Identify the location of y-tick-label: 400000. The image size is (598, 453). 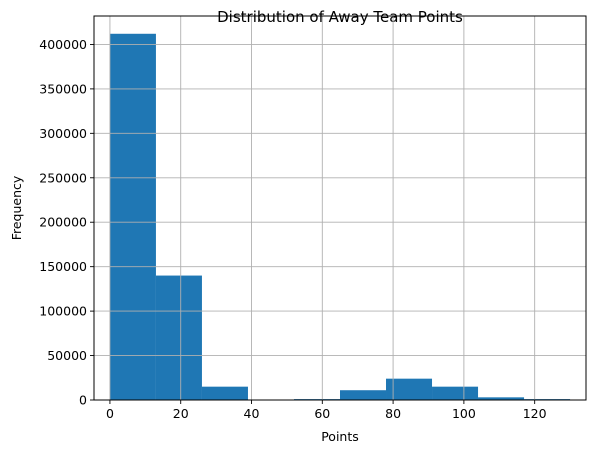
(63, 44).